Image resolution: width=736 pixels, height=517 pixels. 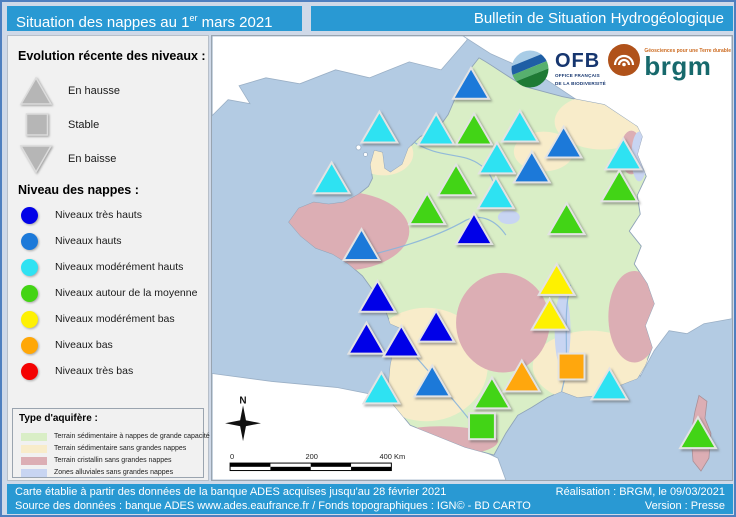 I want to click on legend-level-item: Niveaux hauts, so click(x=108, y=241).